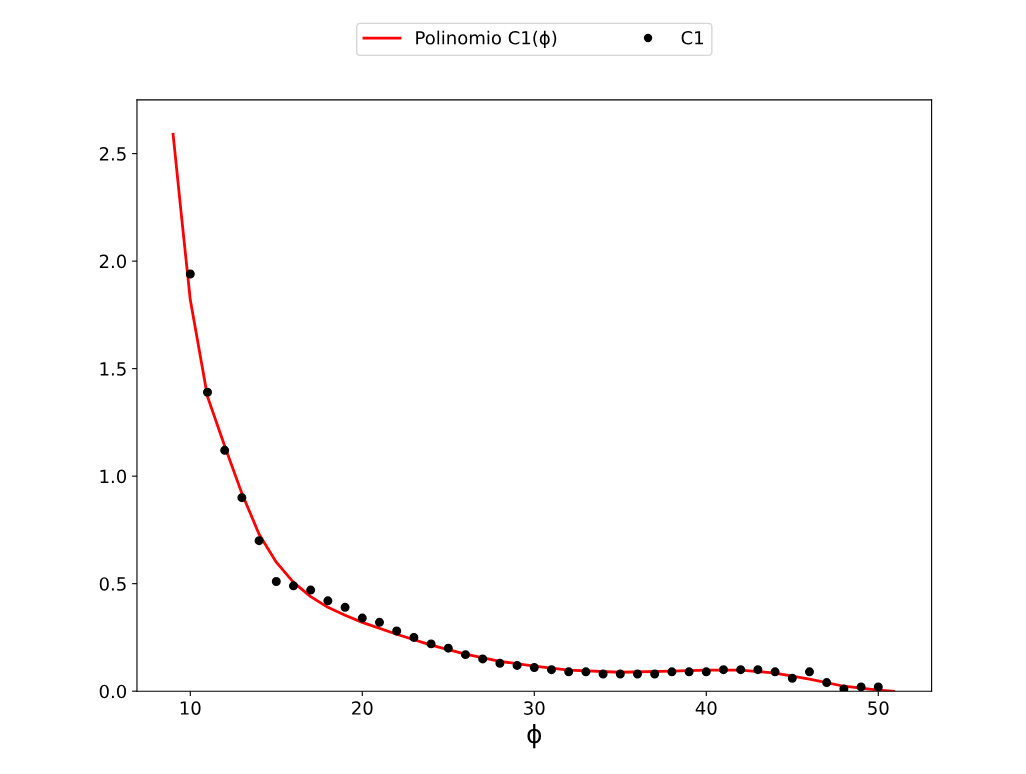 This screenshot has height=774, width=1026. Describe the element at coordinates (534, 736) in the screenshot. I see `x-axis-title: ϕ` at that location.